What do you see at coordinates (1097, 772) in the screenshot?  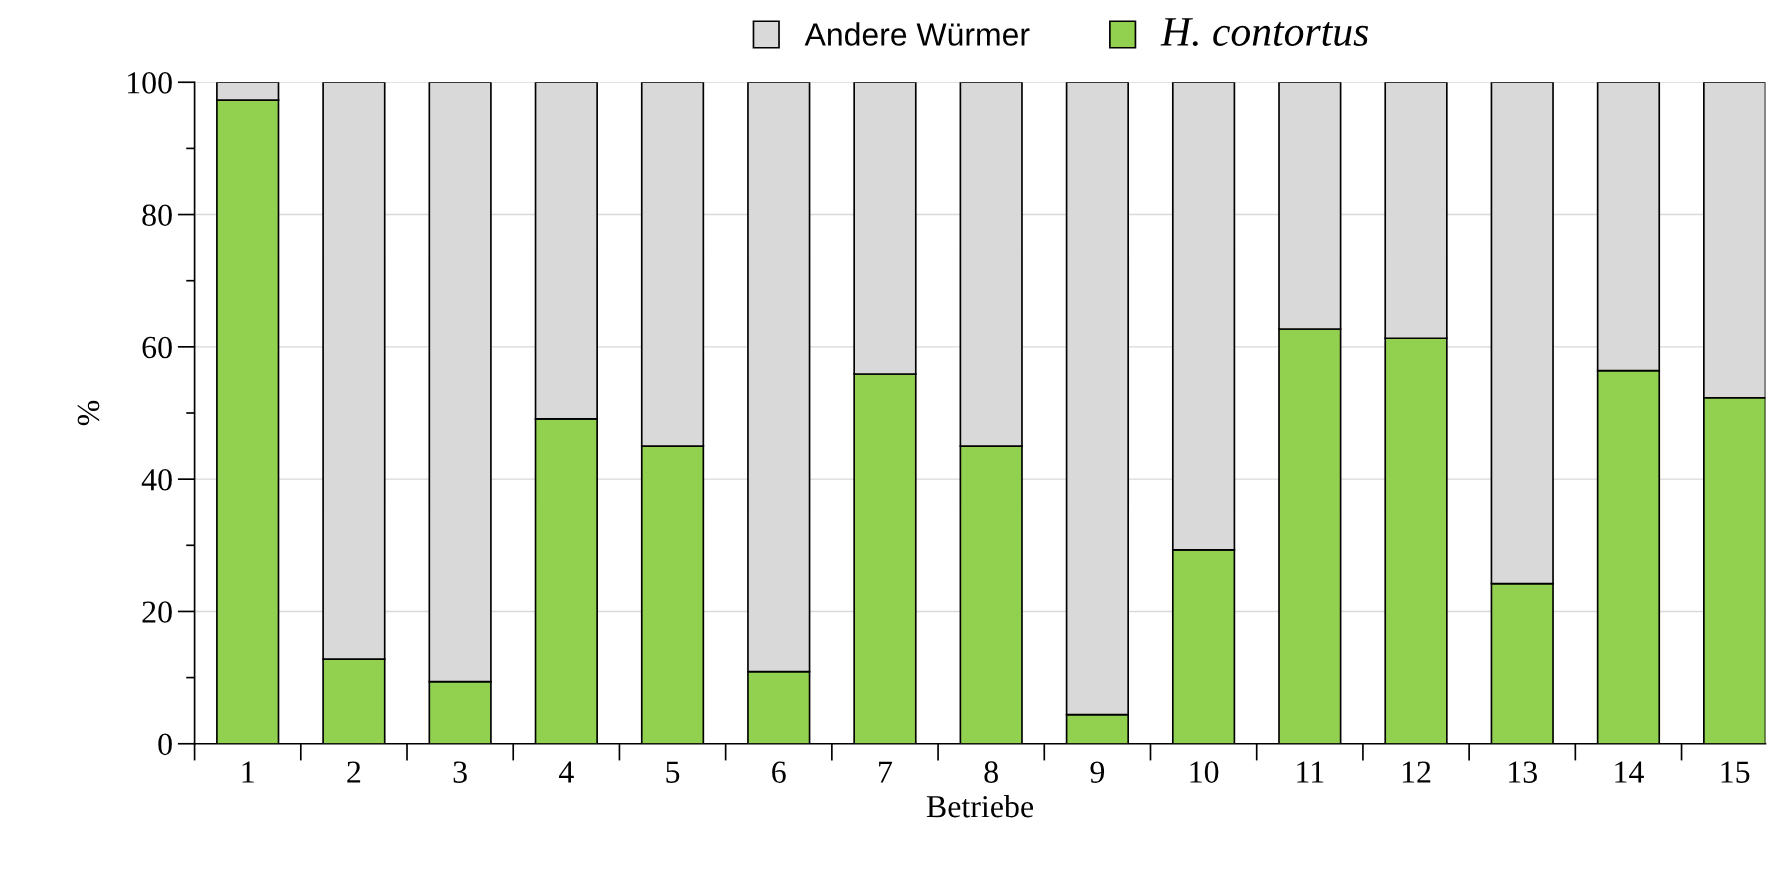 I see `x-tick-label: 9` at bounding box center [1097, 772].